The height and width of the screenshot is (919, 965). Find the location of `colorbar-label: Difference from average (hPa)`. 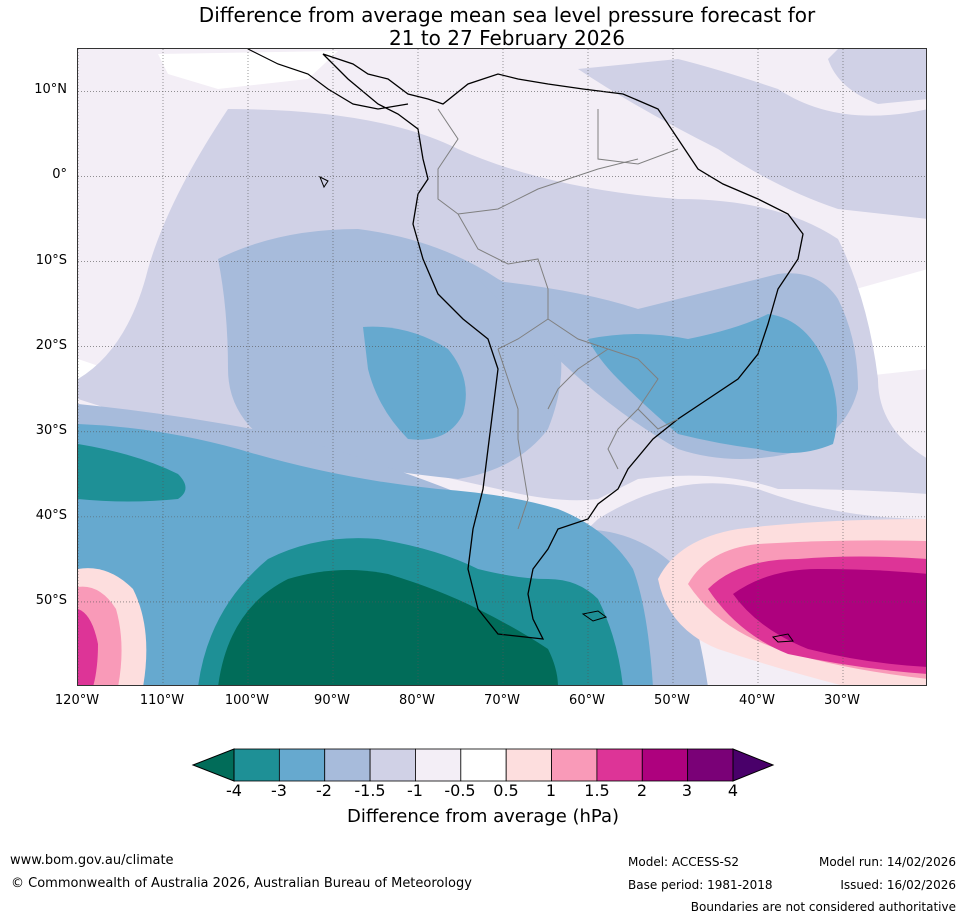

colorbar-label: Difference from average (hPa) is located at coordinates (483, 816).